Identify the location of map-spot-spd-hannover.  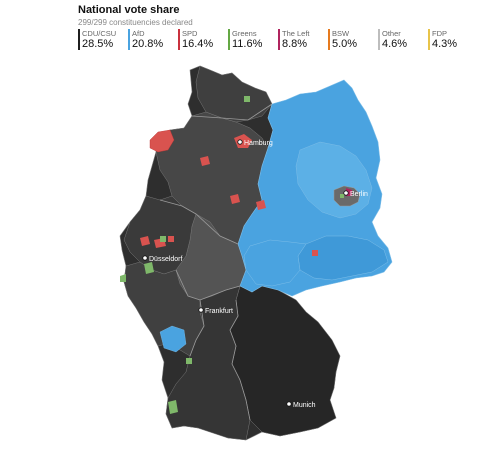
(235, 199).